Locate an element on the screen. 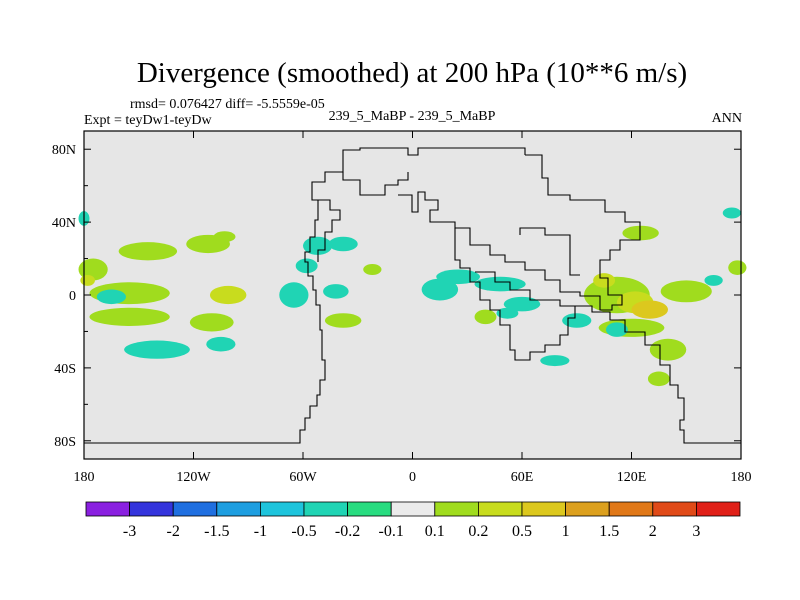  season-label: ANN is located at coordinates (727, 118).